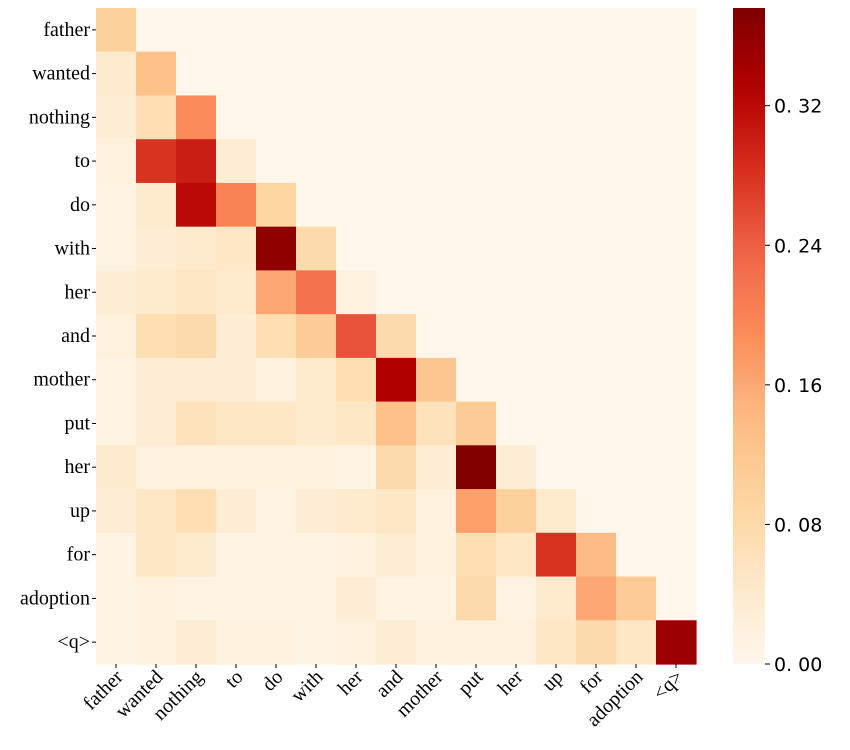 Image resolution: width=850 pixels, height=750 pixels. Describe the element at coordinates (79, 555) in the screenshot. I see `y-tick-label: for` at that location.